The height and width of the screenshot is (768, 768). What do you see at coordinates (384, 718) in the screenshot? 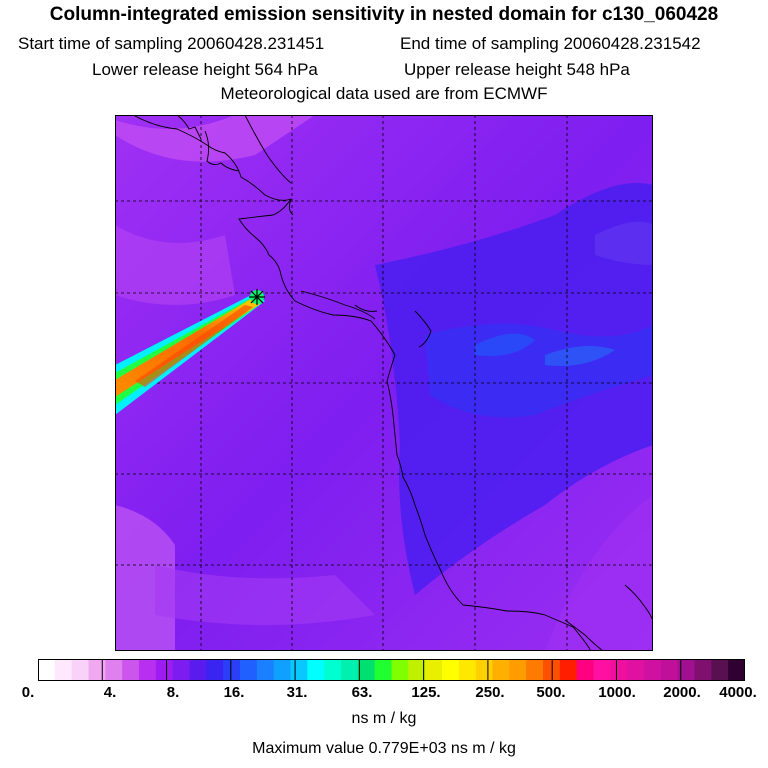
I see `colorbar-units: ns m / kg` at bounding box center [384, 718].